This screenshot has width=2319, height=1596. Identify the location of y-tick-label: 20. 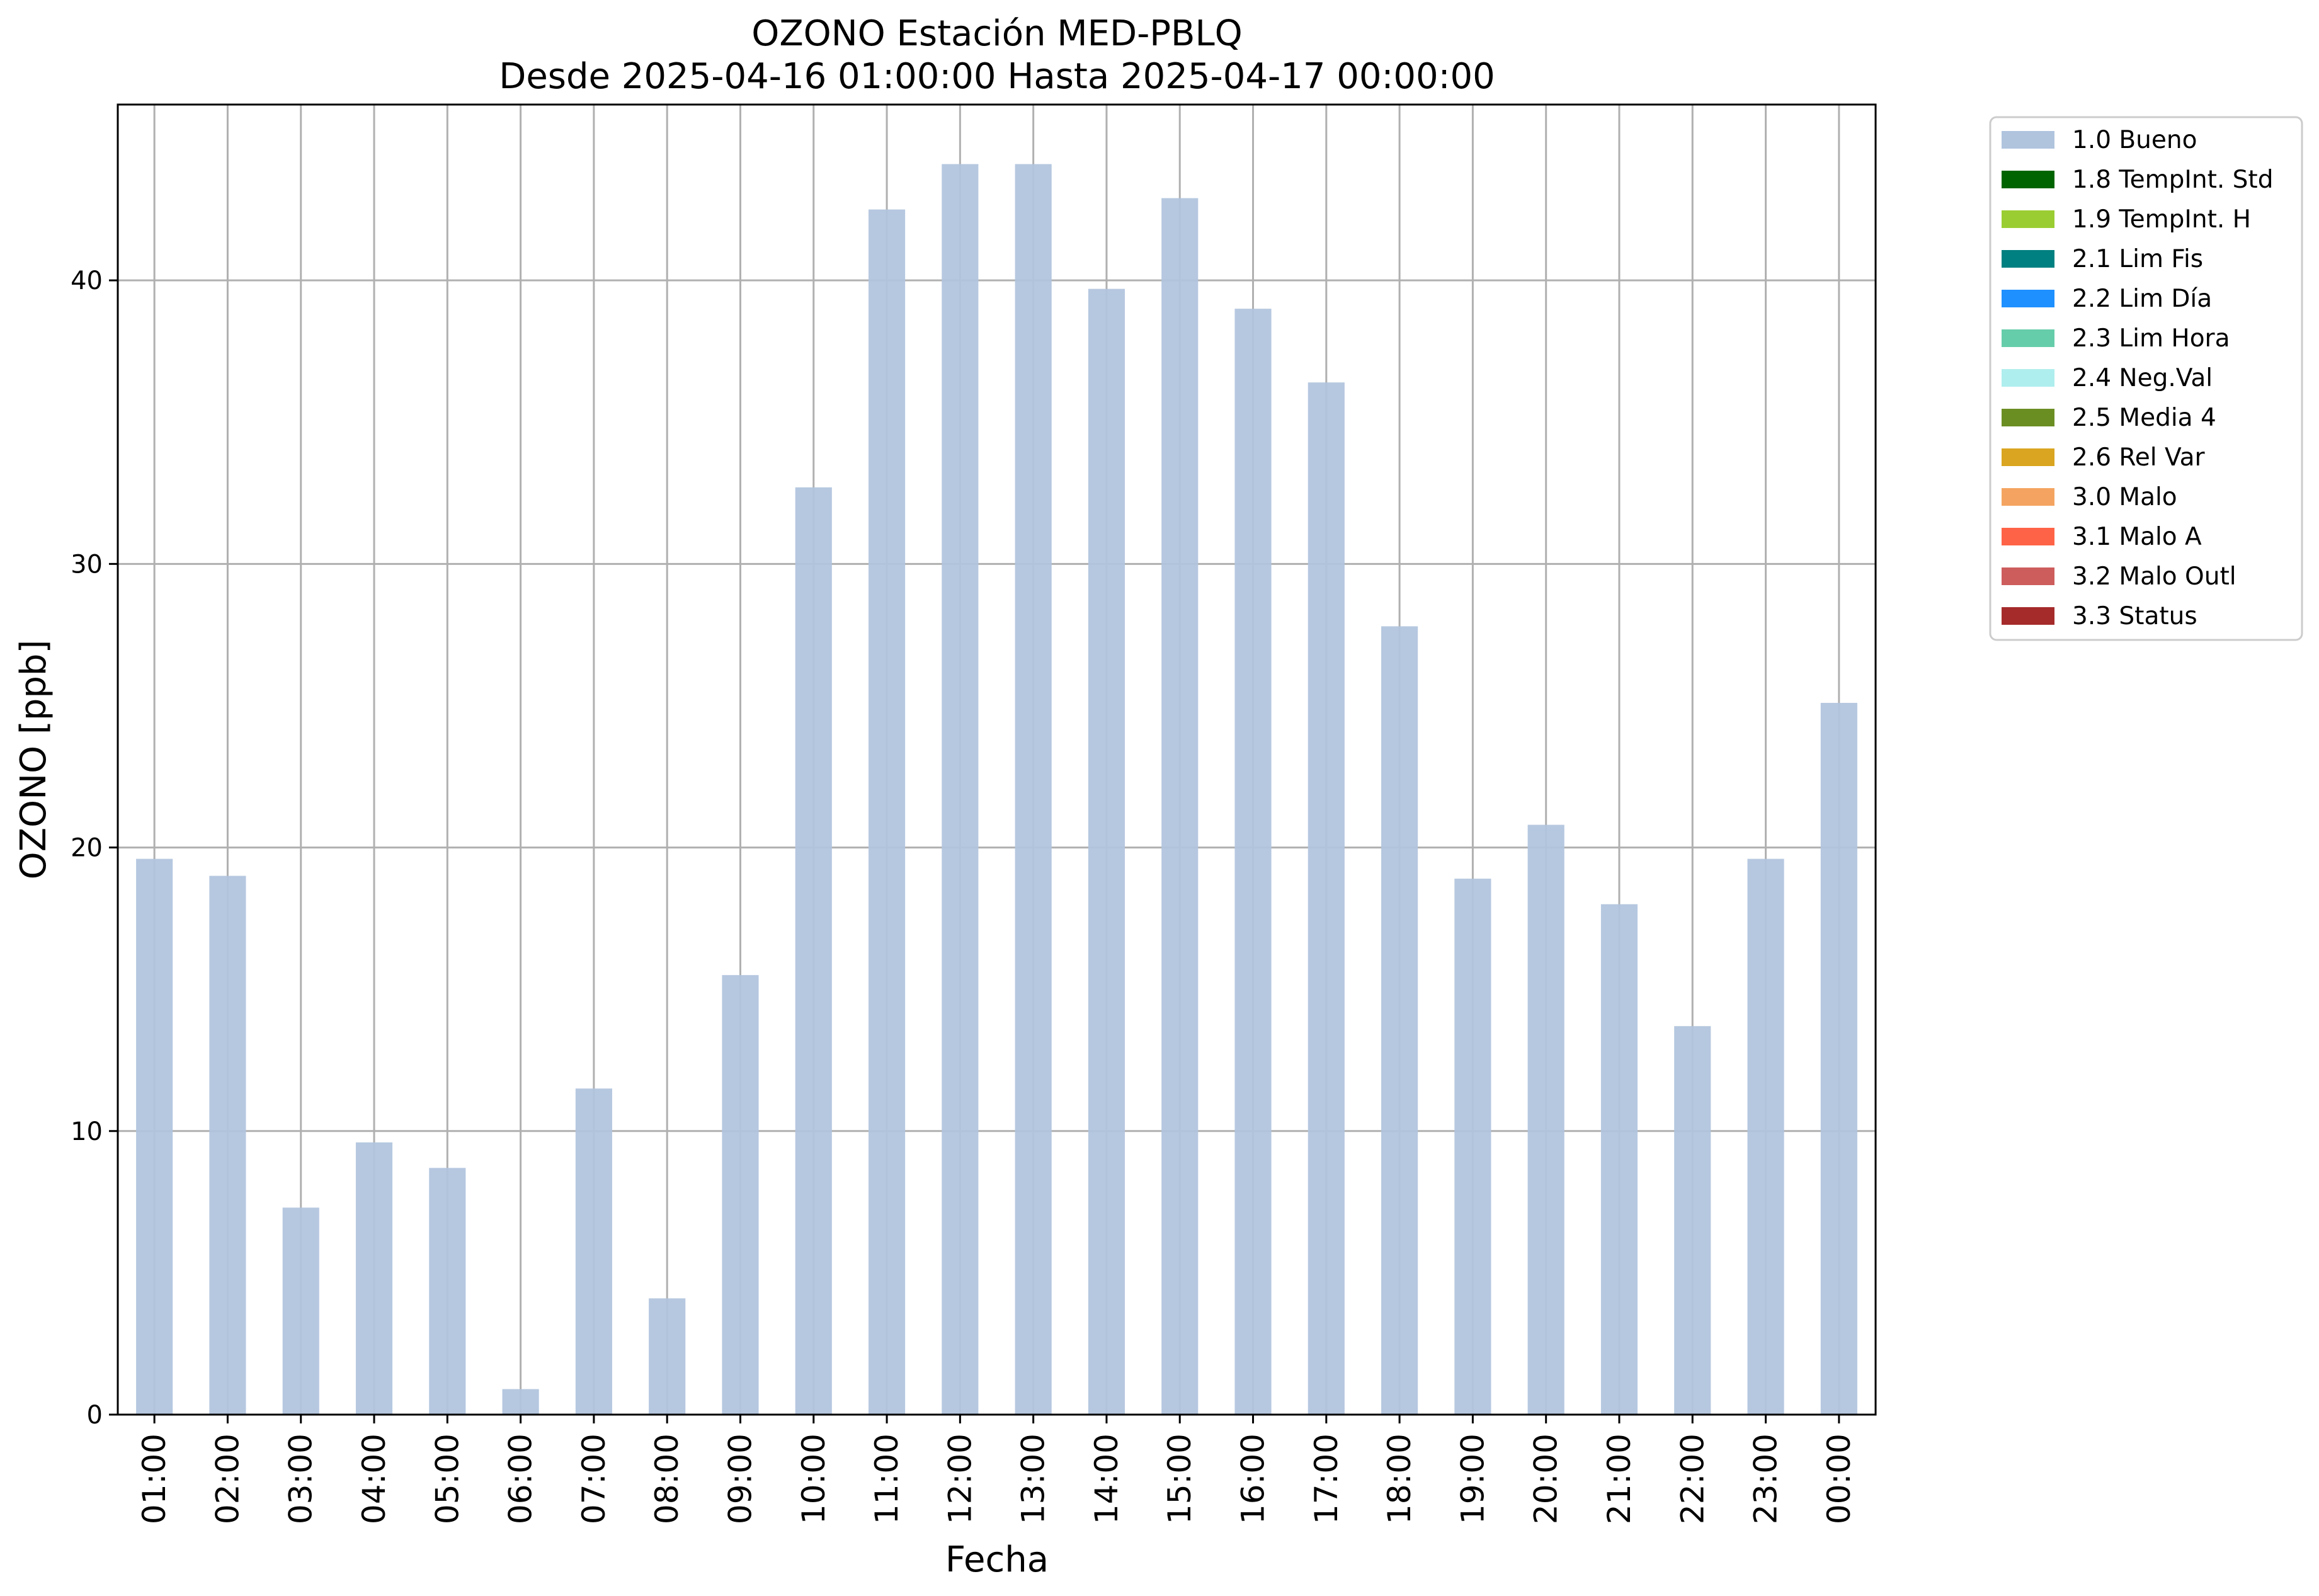
(87, 848).